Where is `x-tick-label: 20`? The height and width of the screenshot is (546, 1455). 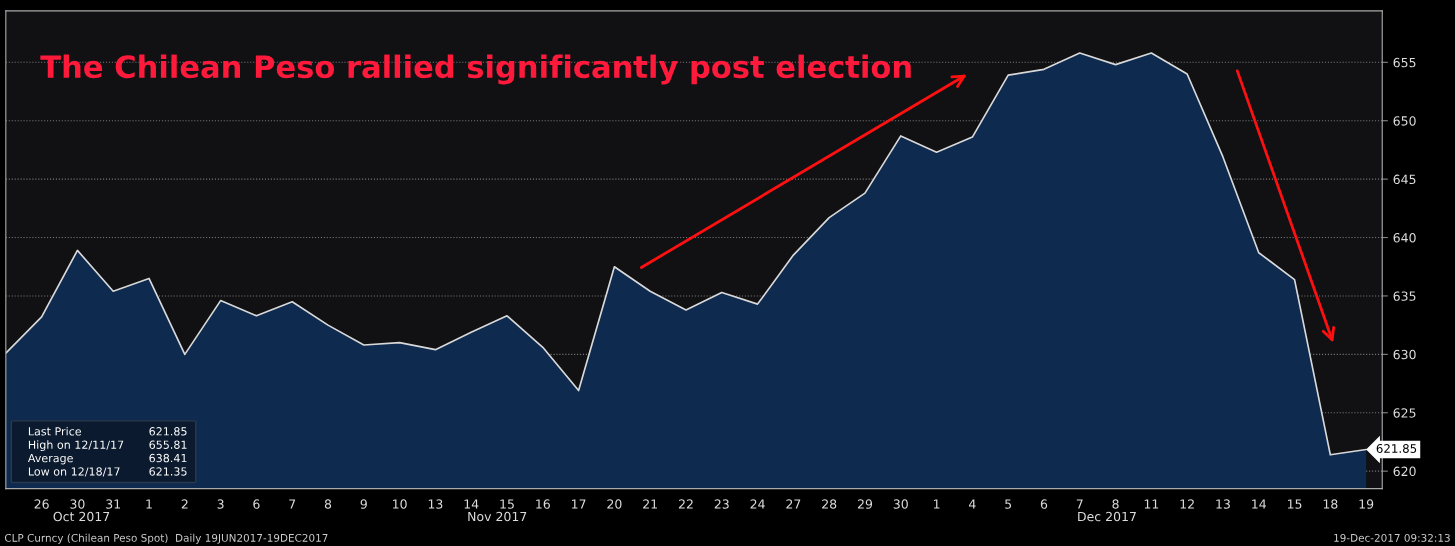 x-tick-label: 20 is located at coordinates (614, 504).